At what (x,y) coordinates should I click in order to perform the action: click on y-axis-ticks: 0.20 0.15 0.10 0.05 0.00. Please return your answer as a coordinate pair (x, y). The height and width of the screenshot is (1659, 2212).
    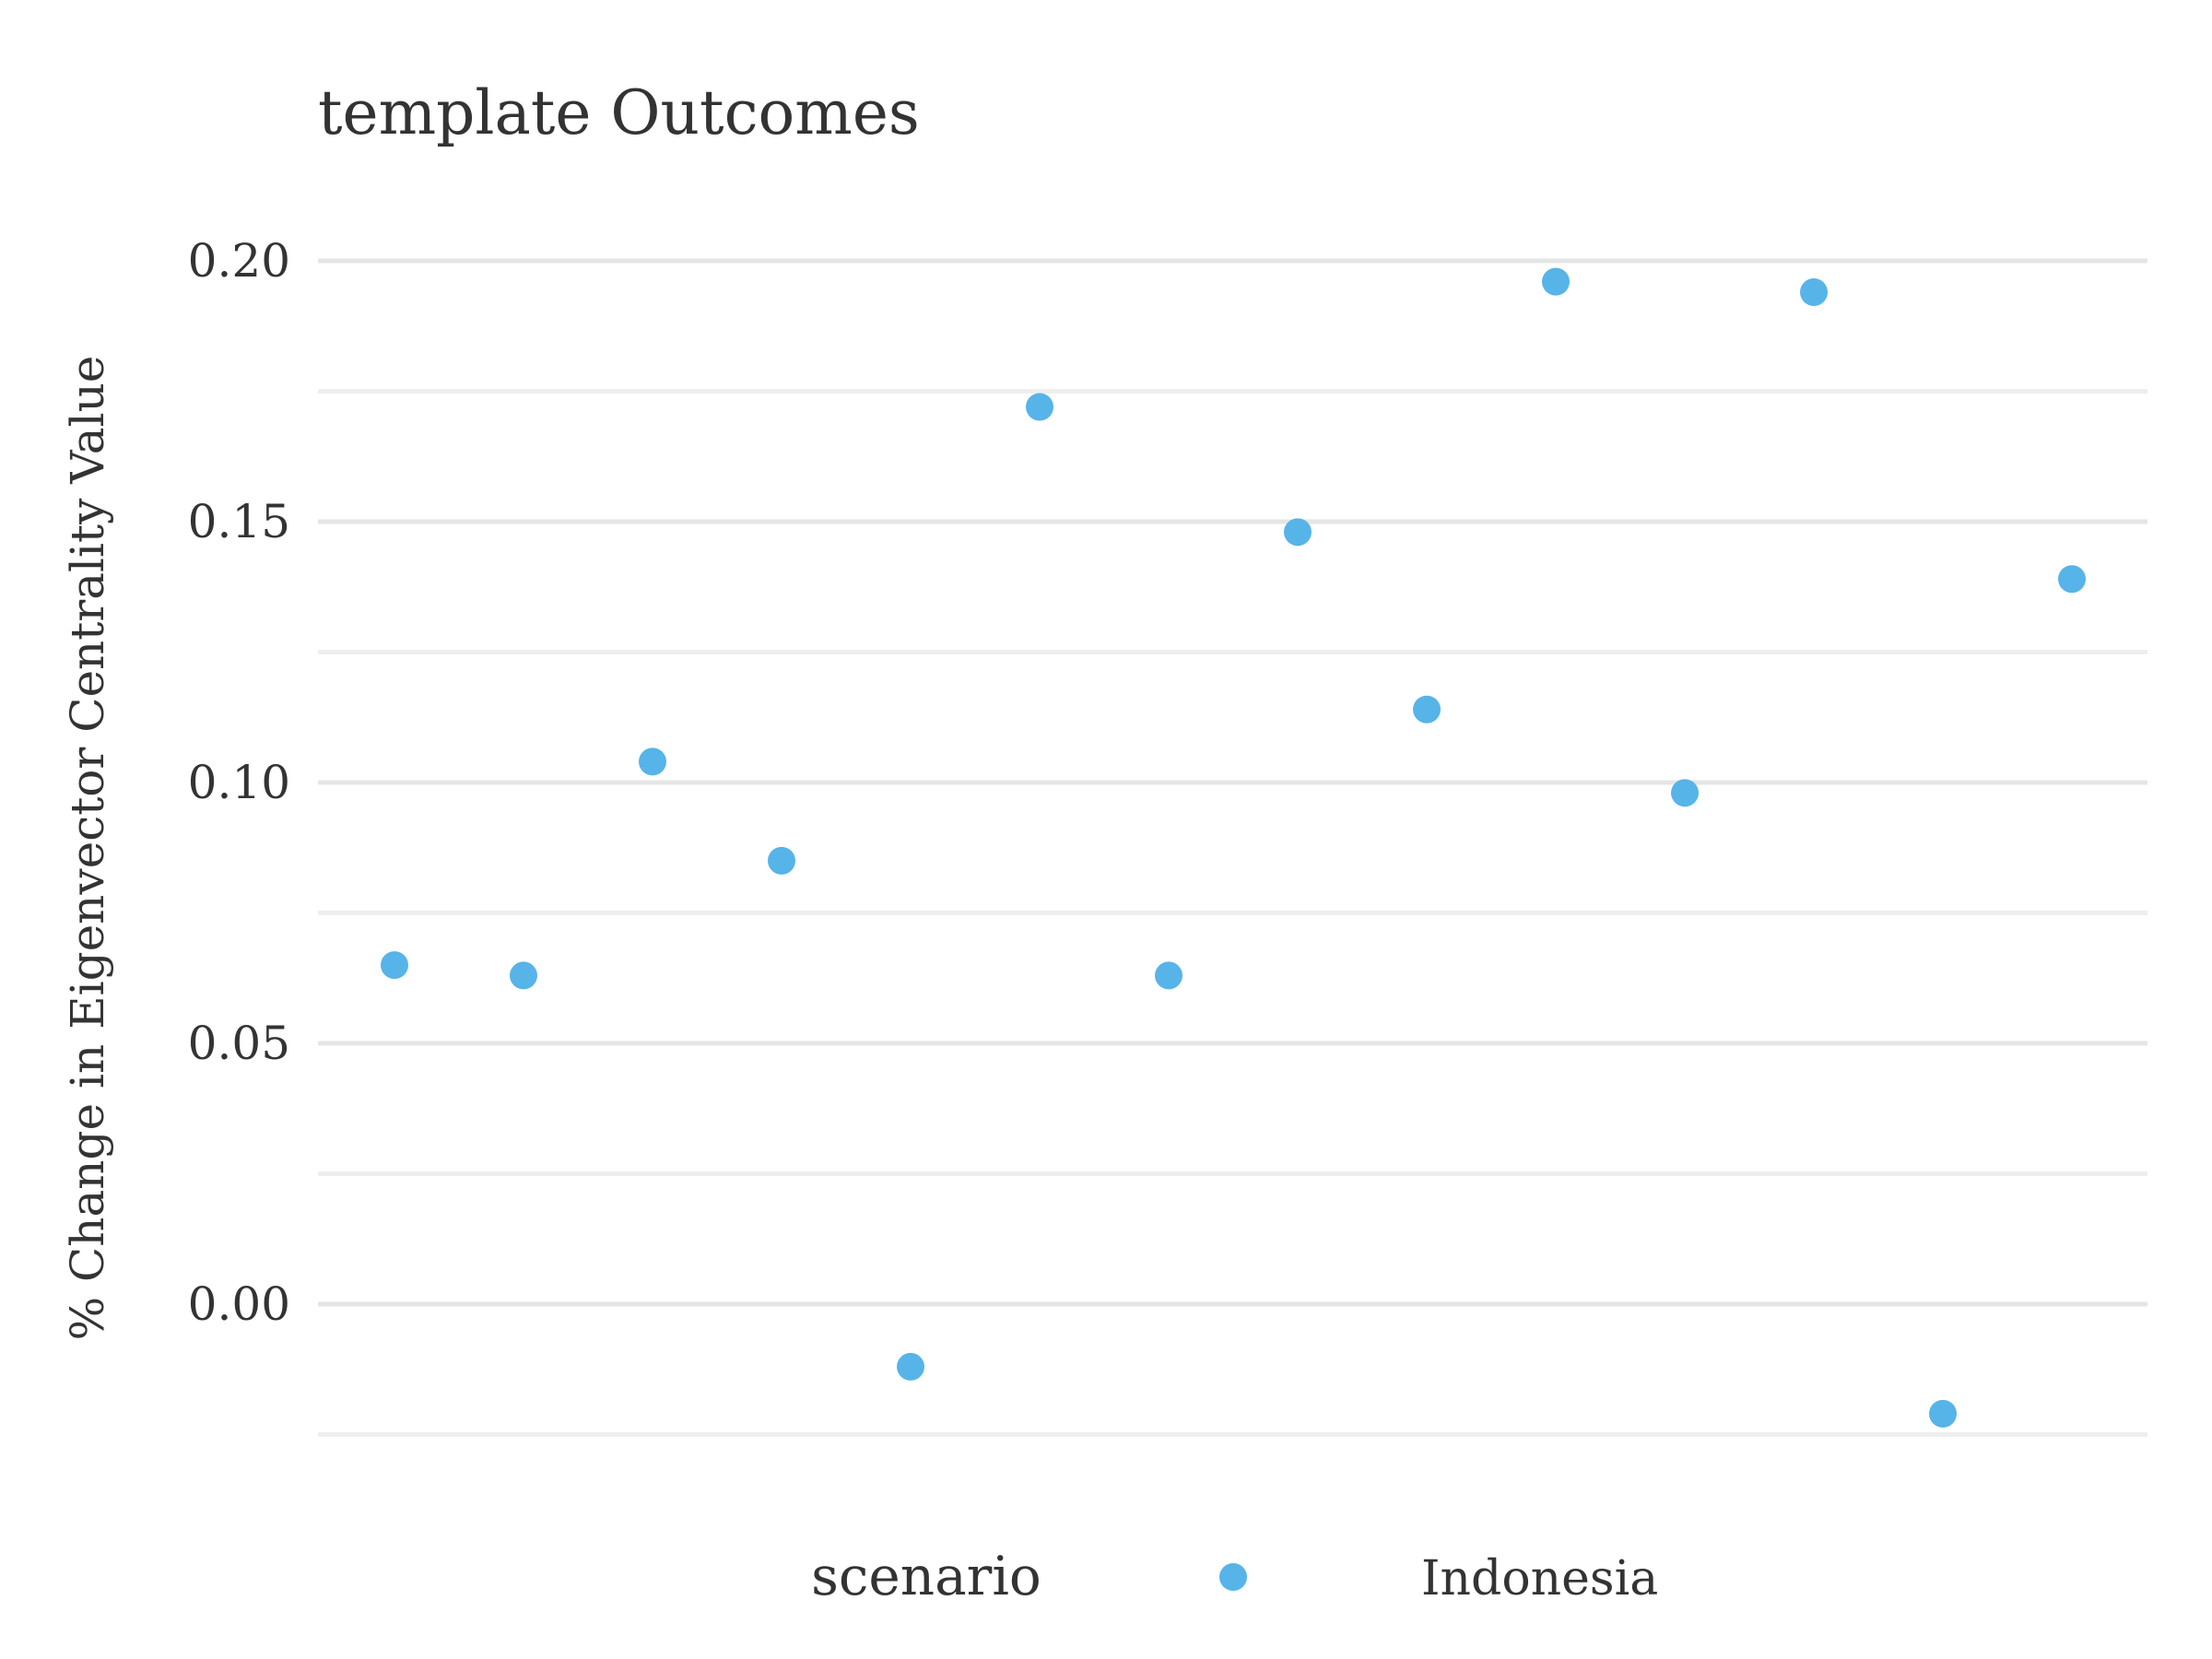
    Looking at the image, I should click on (239, 782).